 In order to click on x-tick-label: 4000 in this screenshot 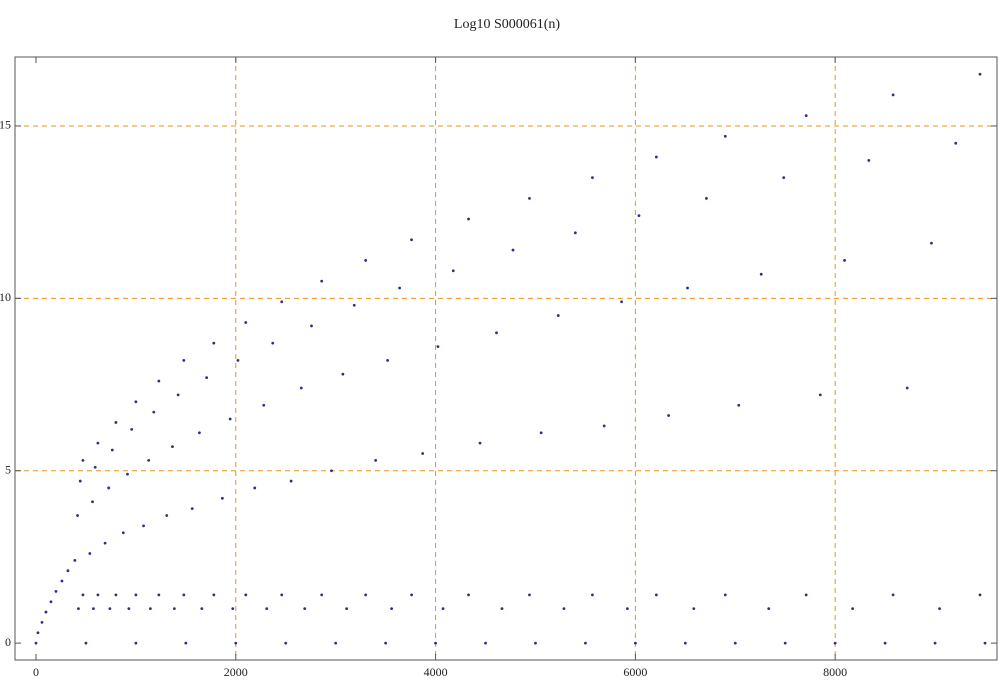, I will do `click(436, 672)`.